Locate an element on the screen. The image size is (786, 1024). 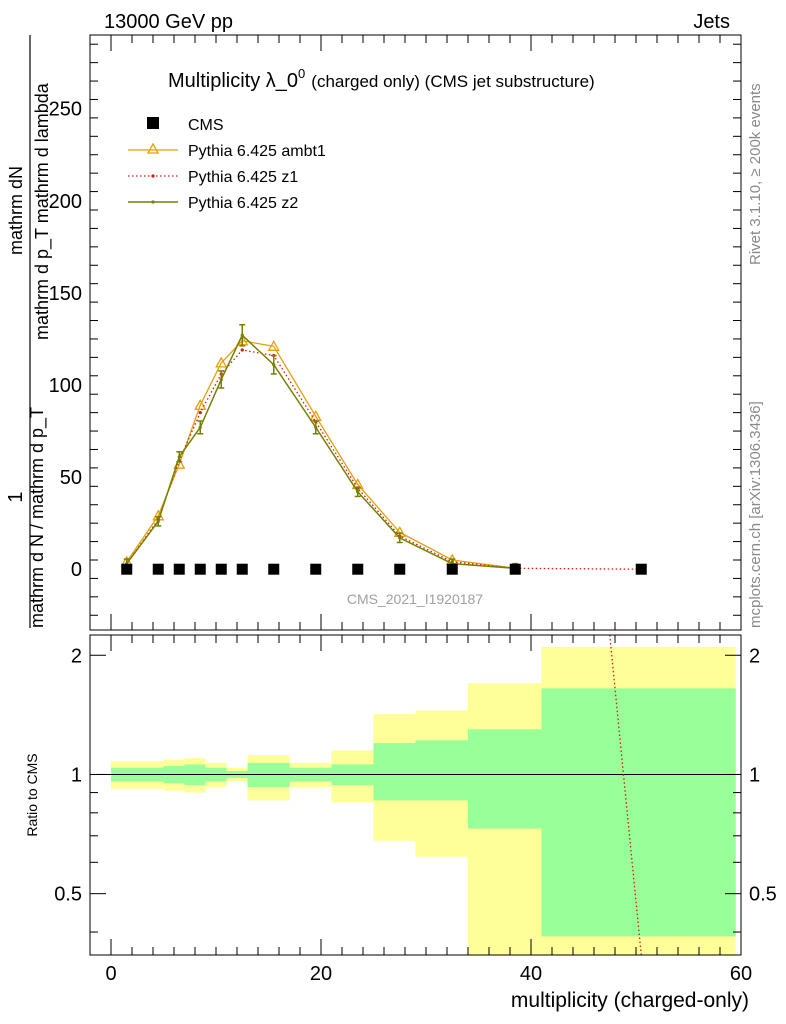
legend-z1-label: Pythia 6.425 z1 is located at coordinates (243, 177).